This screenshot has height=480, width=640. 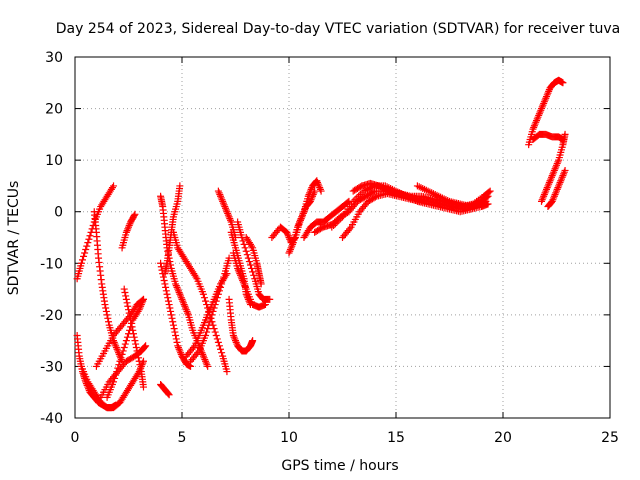 What do you see at coordinates (75, 438) in the screenshot?
I see `x-tick-label: 0` at bounding box center [75, 438].